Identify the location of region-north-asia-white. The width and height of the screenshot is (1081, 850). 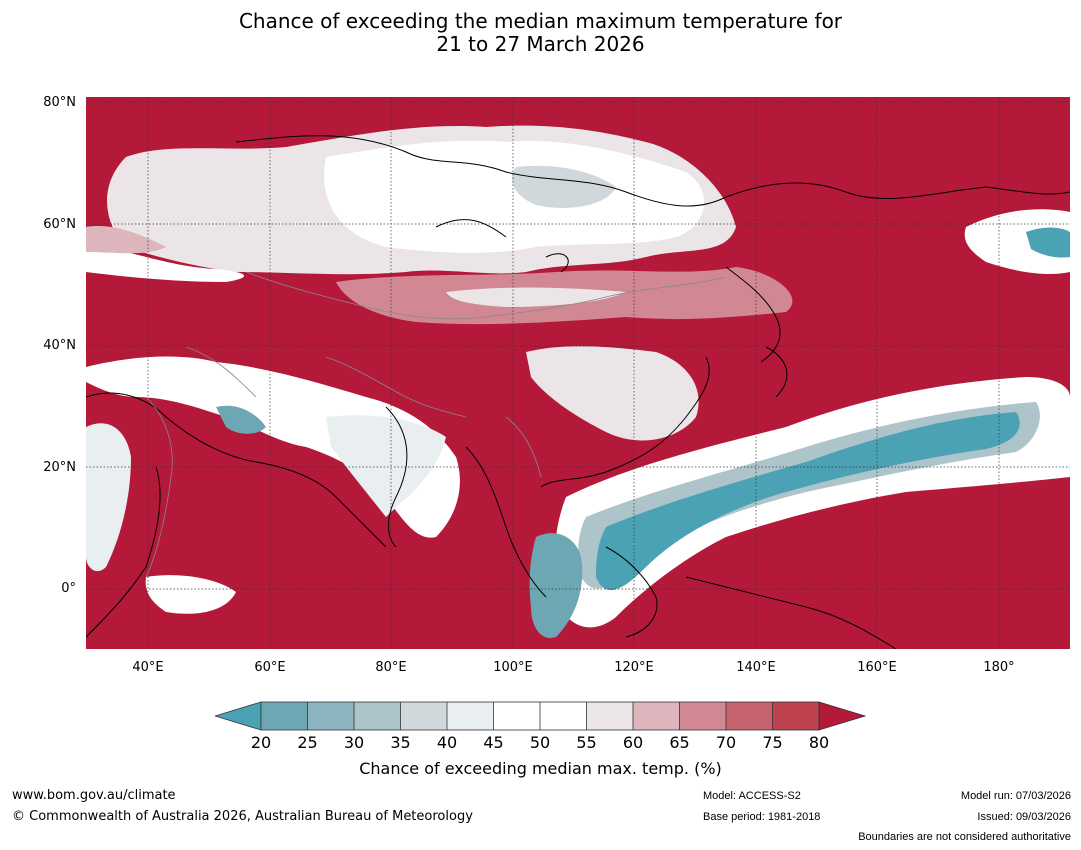
(514, 196).